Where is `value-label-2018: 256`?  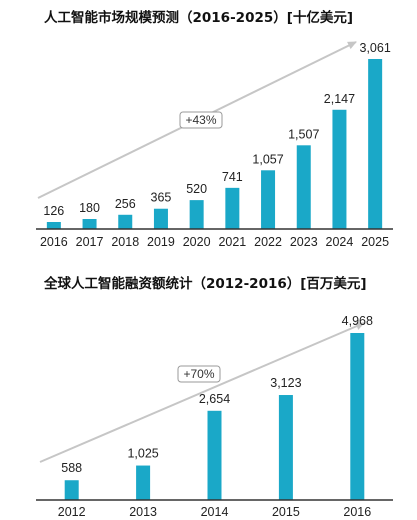 value-label-2018: 256 is located at coordinates (125, 204).